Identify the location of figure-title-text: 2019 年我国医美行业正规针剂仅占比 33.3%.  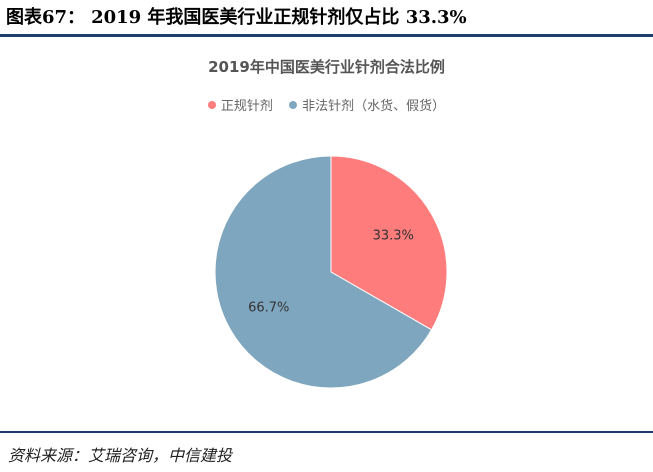
(279, 17).